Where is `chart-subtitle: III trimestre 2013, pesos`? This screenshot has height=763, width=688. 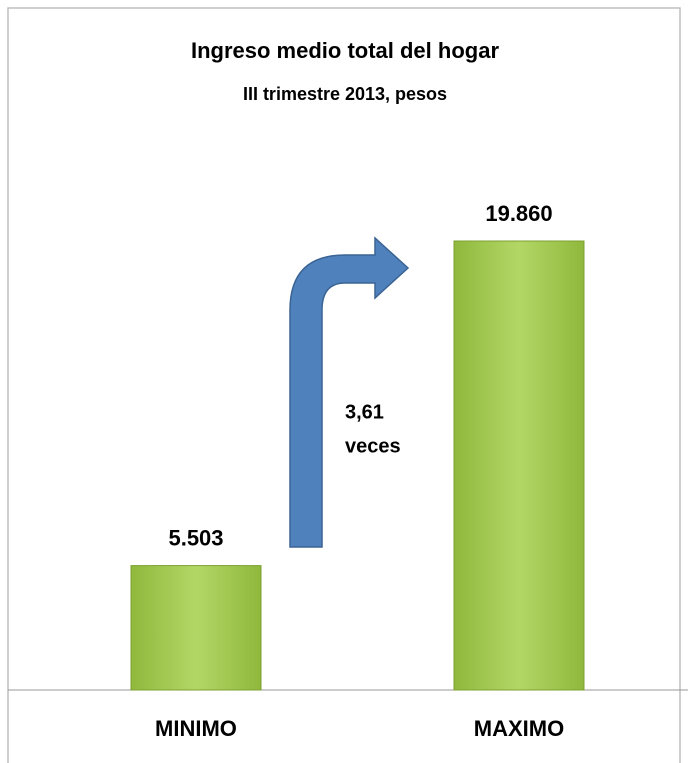 chart-subtitle: III trimestre 2013, pesos is located at coordinates (345, 94).